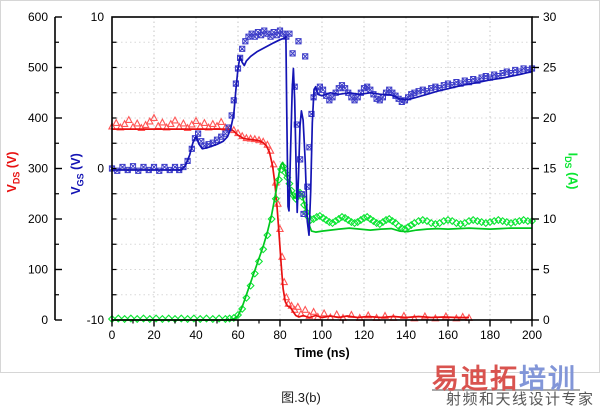 This screenshot has height=410, width=600. What do you see at coordinates (520, 400) in the screenshot?
I see `watermark-tagline: 射频和天线设计专家` at bounding box center [520, 400].